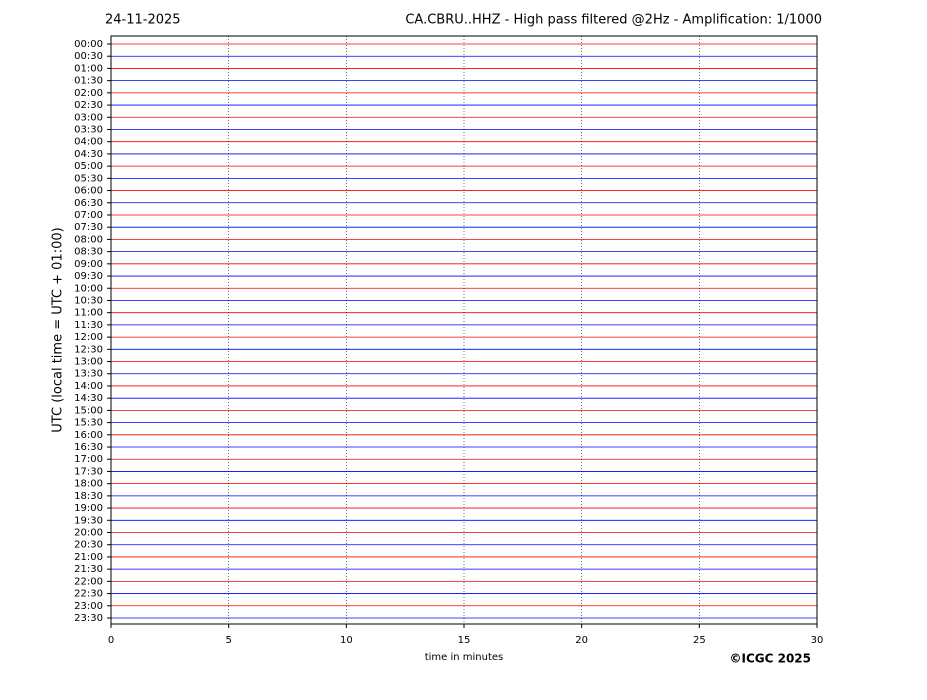  What do you see at coordinates (88, 288) in the screenshot?
I see `y-tick-label: 10:00` at bounding box center [88, 288].